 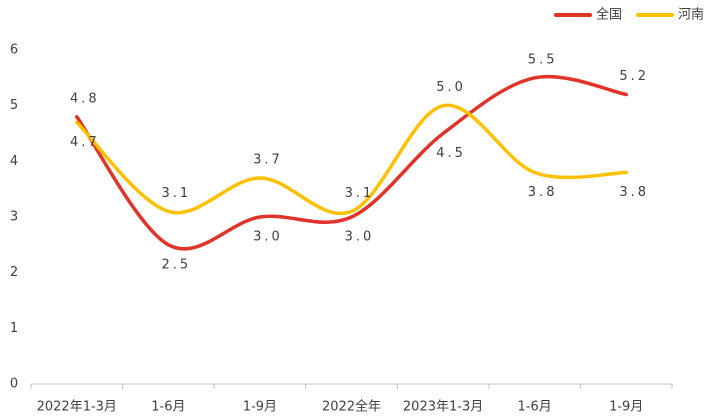 What do you see at coordinates (14, 50) in the screenshot?
I see `y-tick-label: 6` at bounding box center [14, 50].